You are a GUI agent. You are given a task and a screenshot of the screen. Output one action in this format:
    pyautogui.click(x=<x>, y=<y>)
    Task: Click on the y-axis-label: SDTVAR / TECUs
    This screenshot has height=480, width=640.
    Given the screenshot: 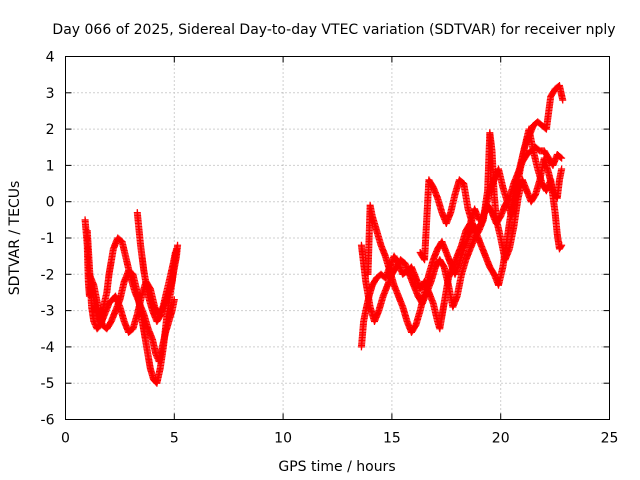 What is the action you would take?
    pyautogui.click(x=15, y=238)
    